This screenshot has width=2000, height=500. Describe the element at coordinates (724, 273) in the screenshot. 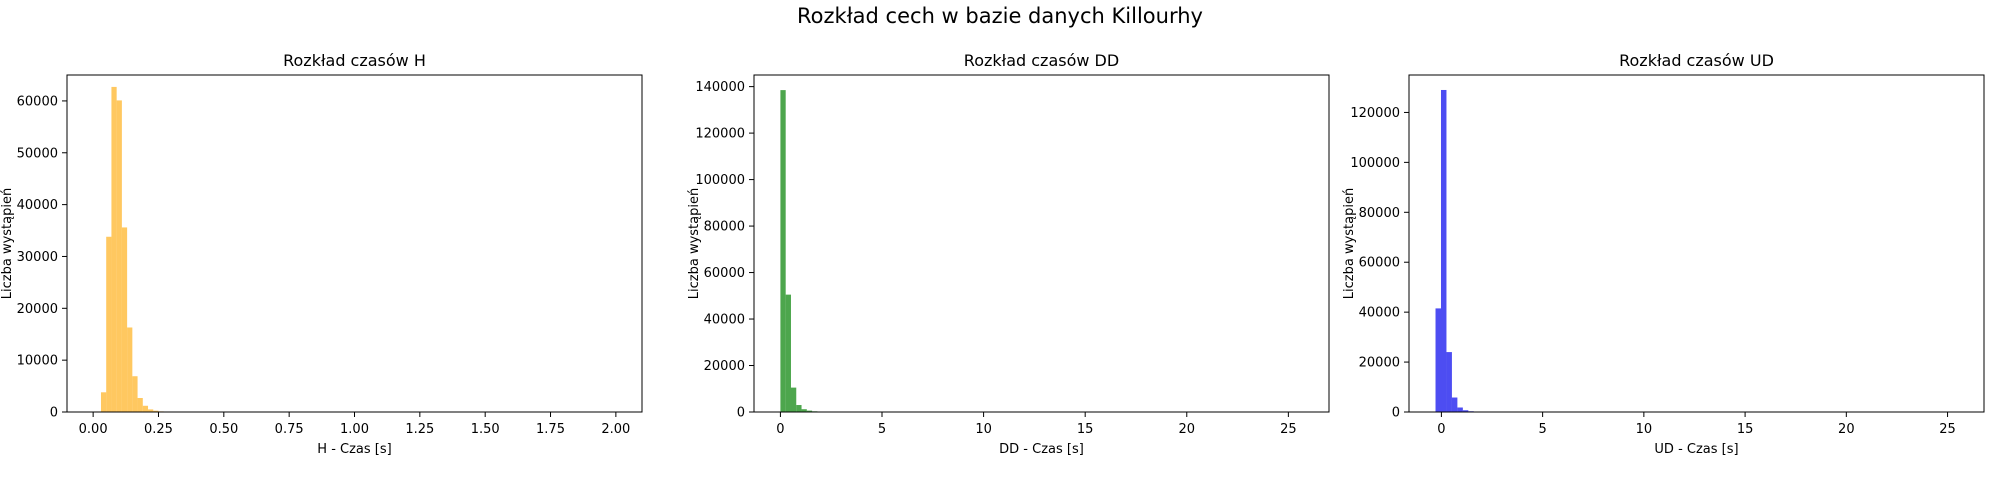

I see `chart-1-ytick-label-3: 60000` at that location.